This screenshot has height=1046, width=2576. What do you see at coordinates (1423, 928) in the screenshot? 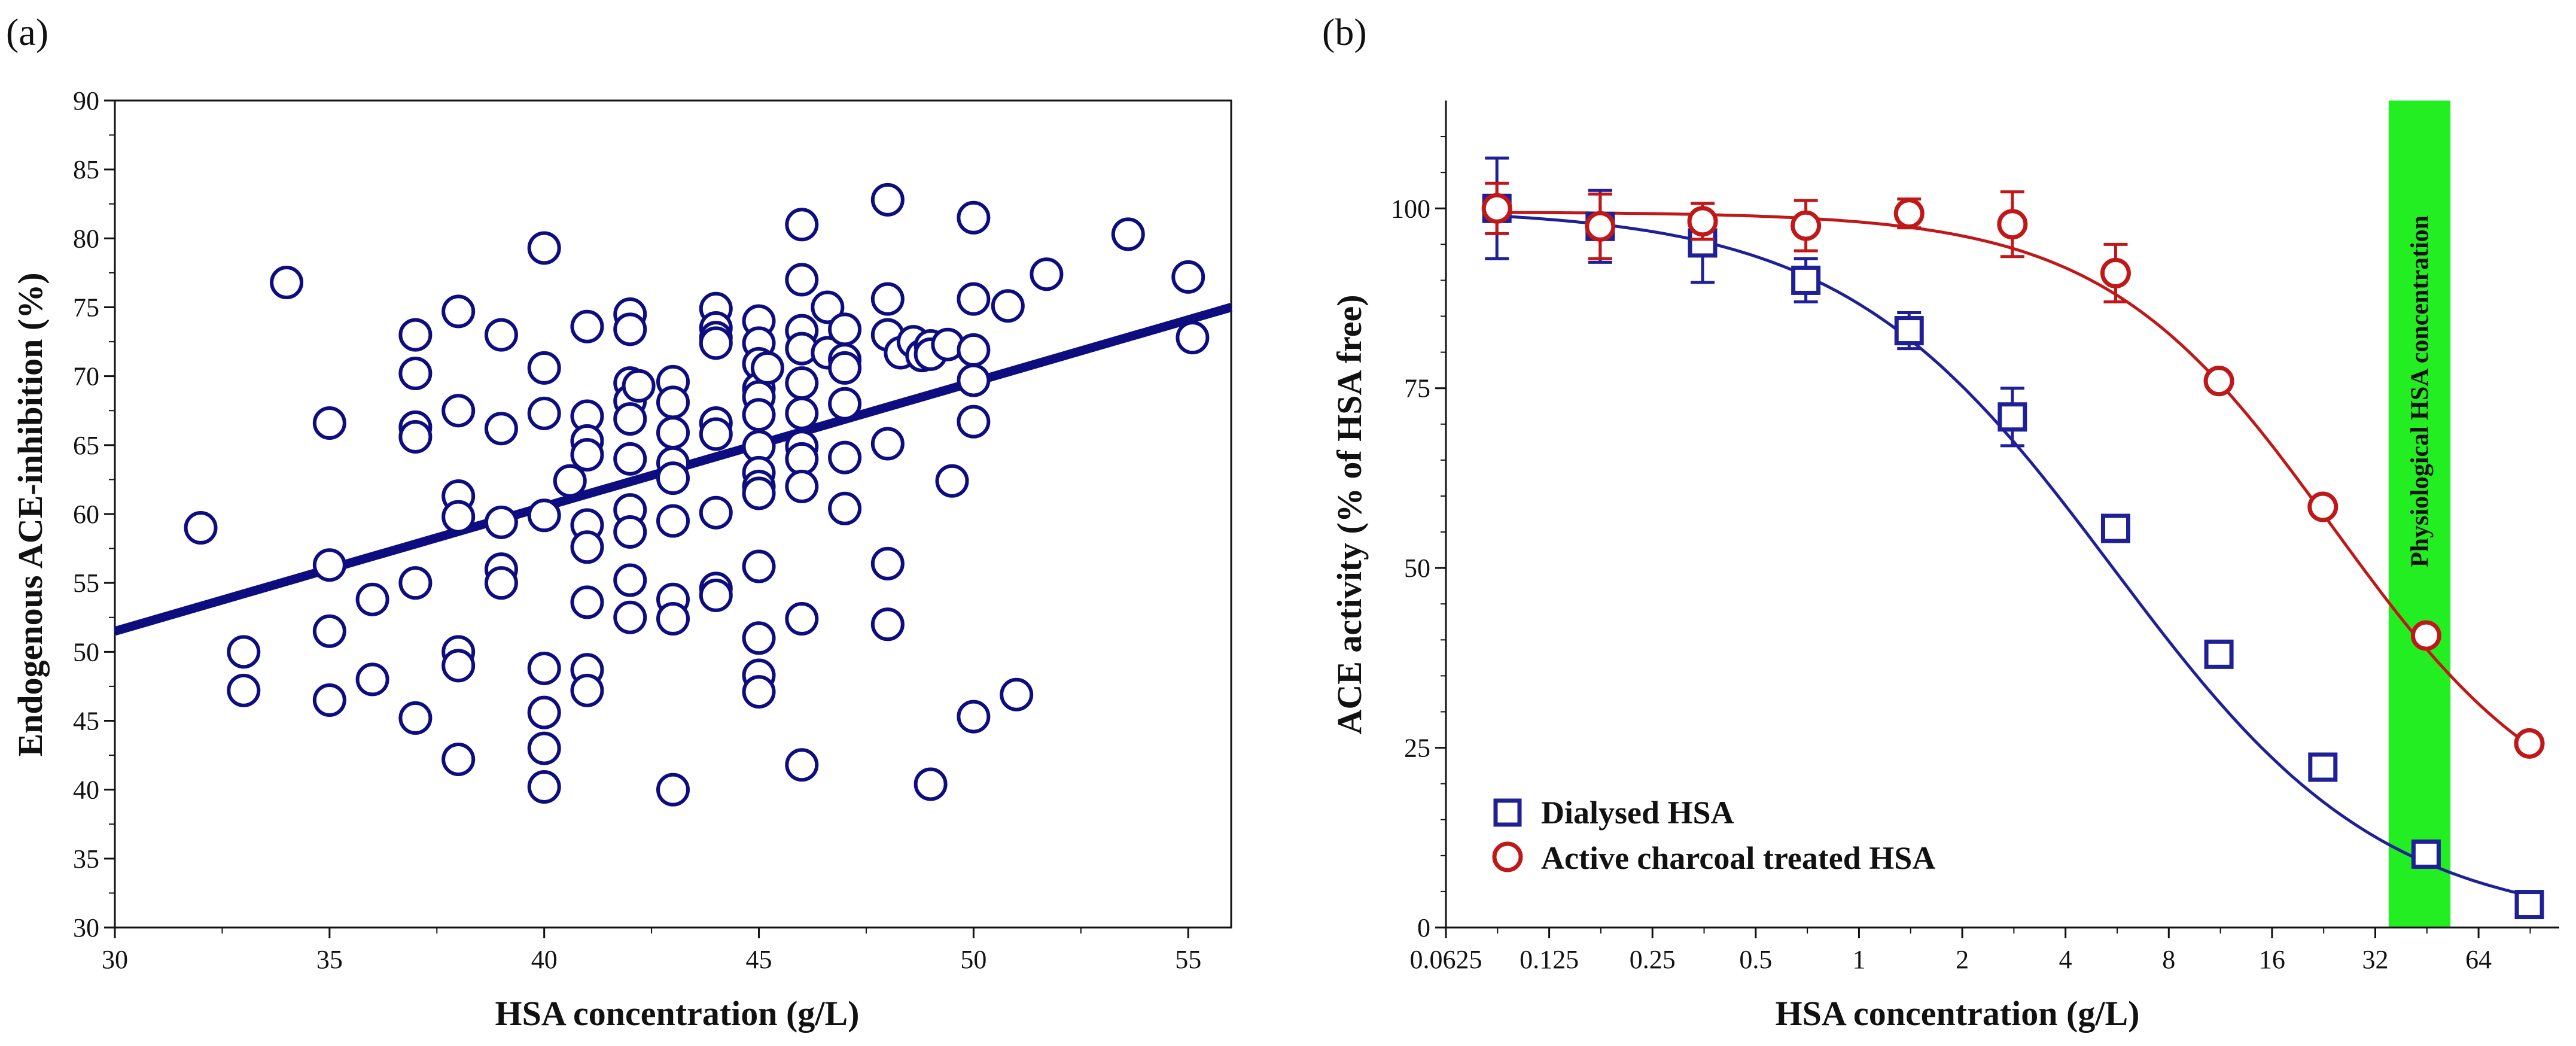
I see `y-tick-label-b: 0` at bounding box center [1423, 928].